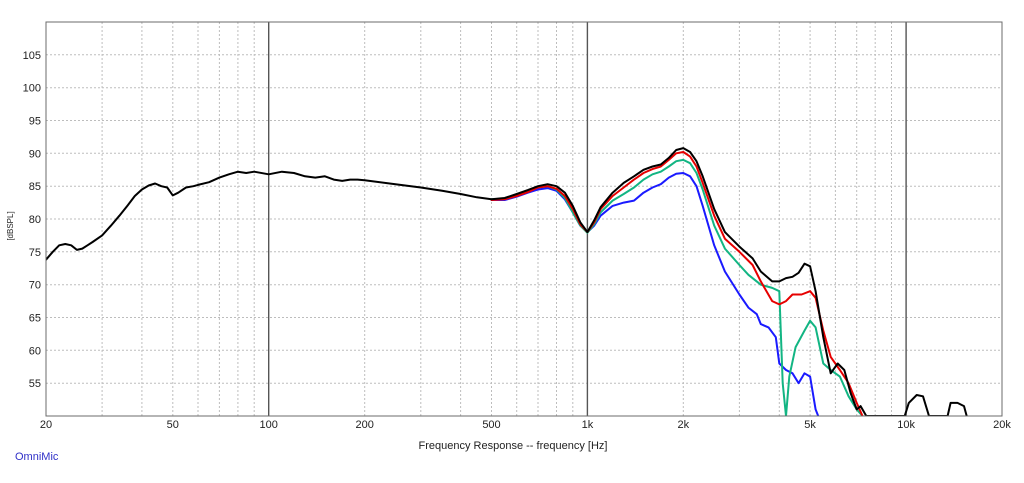 The height and width of the screenshot is (483, 1024). I want to click on x-tick-label: 5k, so click(810, 425).